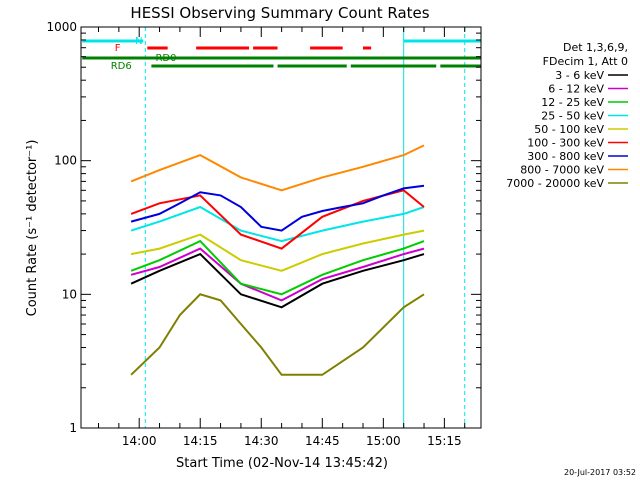 This screenshot has height=480, width=640. I want to click on legend-label-7: 800 - 7000 keV, so click(562, 170).